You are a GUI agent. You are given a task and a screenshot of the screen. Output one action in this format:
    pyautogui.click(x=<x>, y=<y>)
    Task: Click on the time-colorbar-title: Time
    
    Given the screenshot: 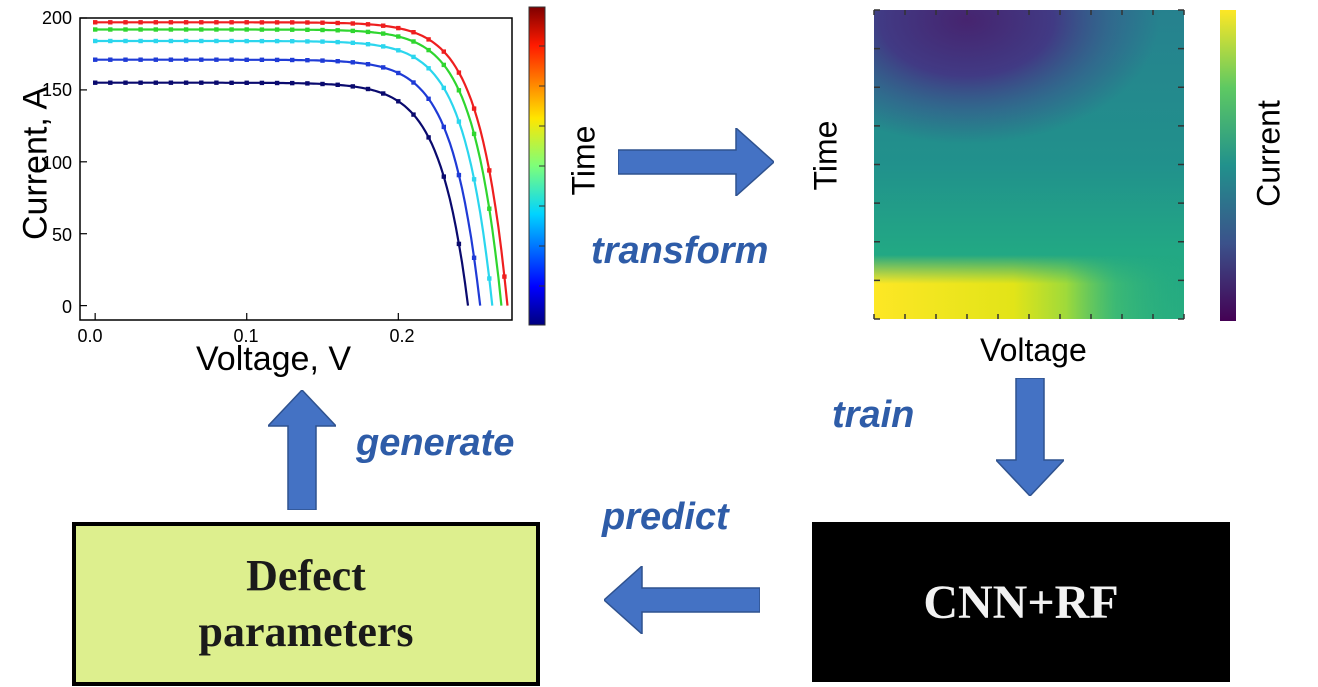 What is the action you would take?
    pyautogui.click(x=583, y=160)
    